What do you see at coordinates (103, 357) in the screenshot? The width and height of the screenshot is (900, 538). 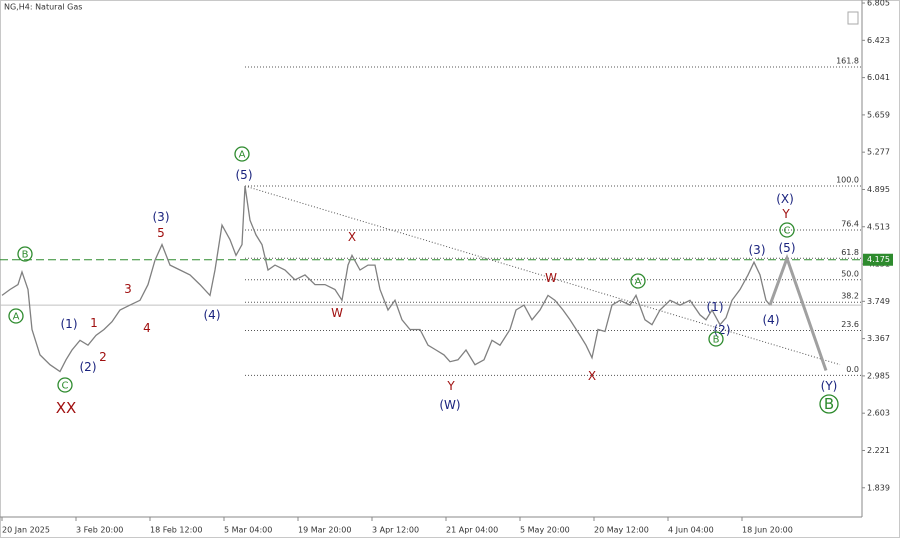 I see `wave-label: 2` at bounding box center [103, 357].